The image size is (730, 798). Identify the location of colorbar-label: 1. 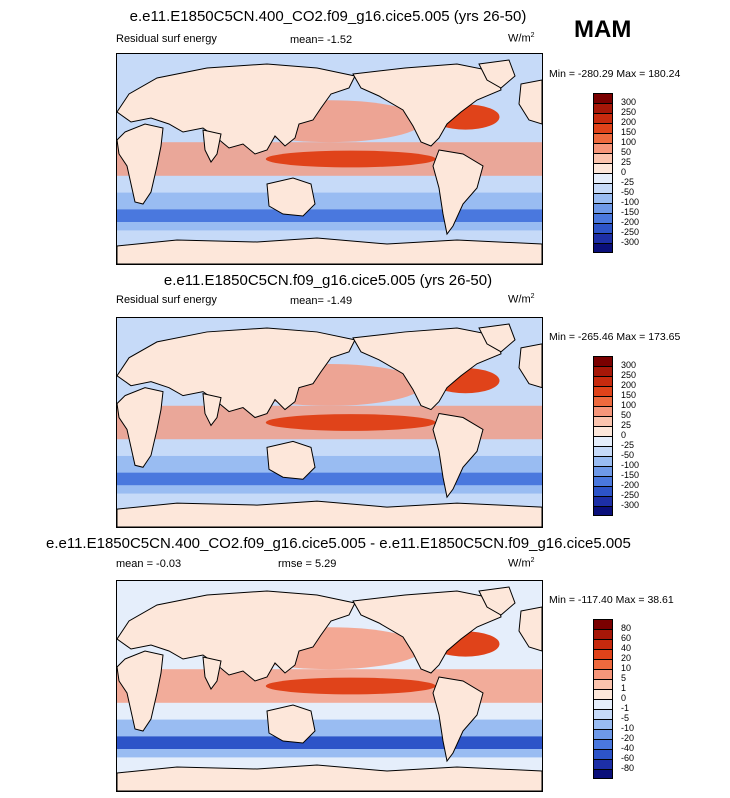
(624, 688).